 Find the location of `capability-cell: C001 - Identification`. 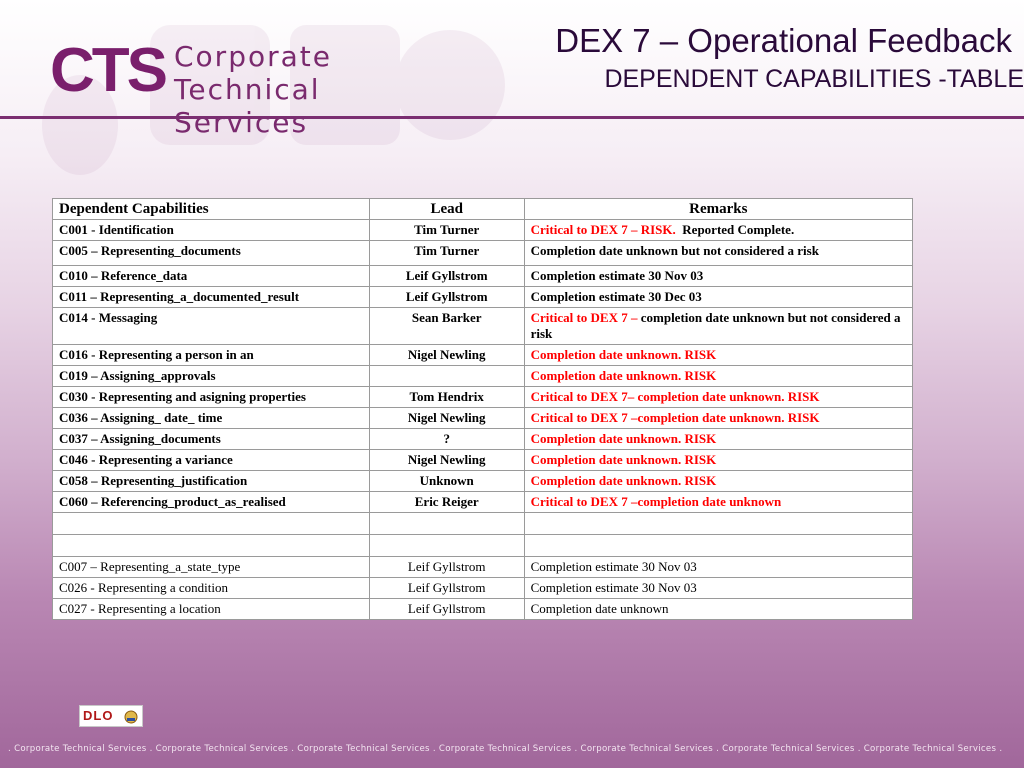

capability-cell: C001 - Identification is located at coordinates (211, 230).